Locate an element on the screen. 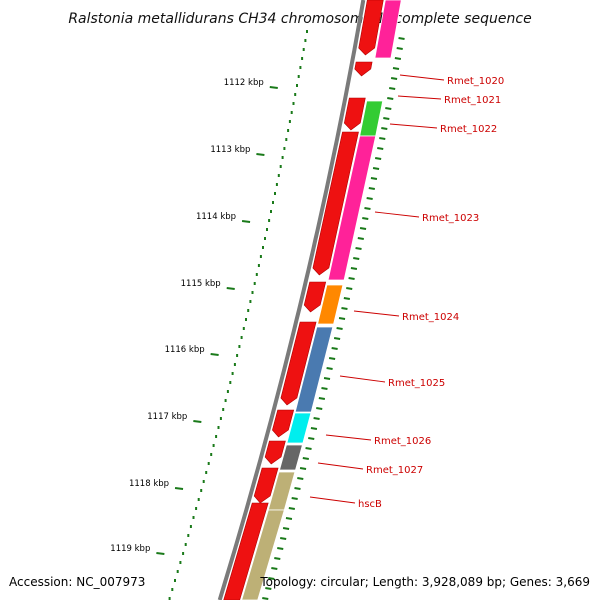 This screenshot has height=600, width=600. accession-text: Accession: NC_007973 is located at coordinates (77, 582).